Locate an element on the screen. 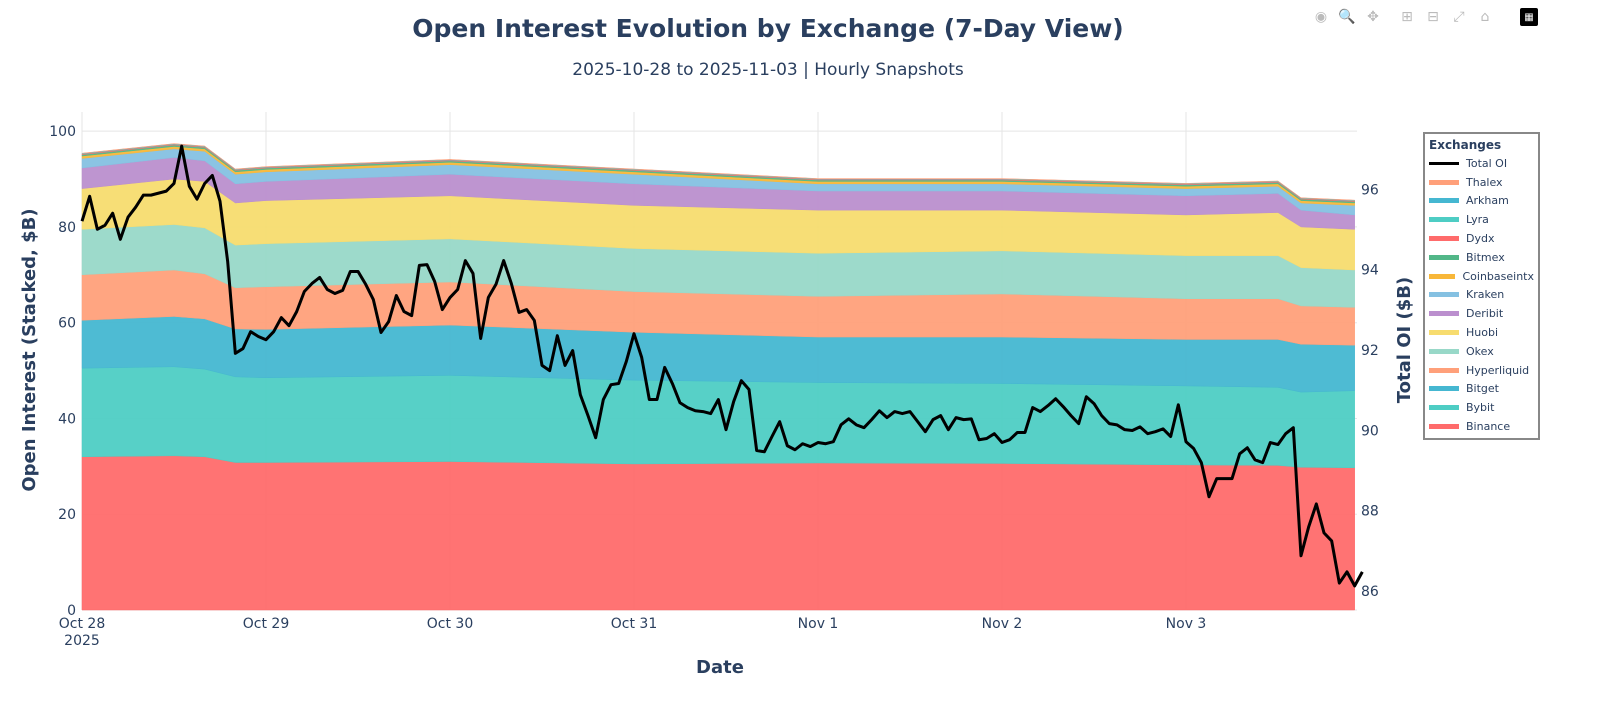  legend-label: Huobi is located at coordinates (1482, 333).